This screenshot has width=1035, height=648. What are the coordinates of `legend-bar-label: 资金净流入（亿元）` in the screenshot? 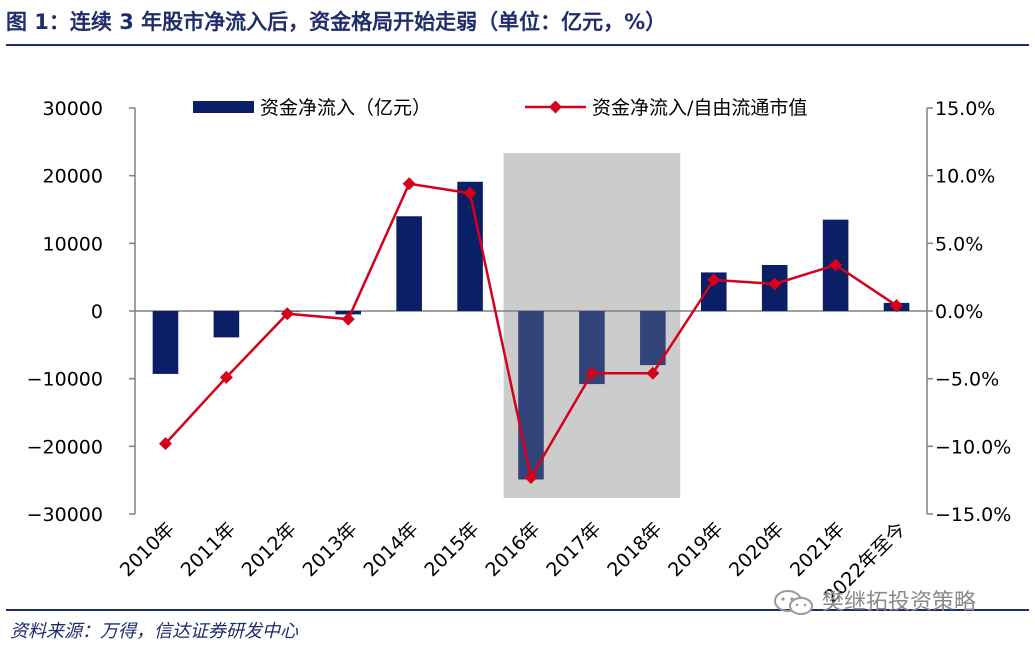 It's located at (345, 108).